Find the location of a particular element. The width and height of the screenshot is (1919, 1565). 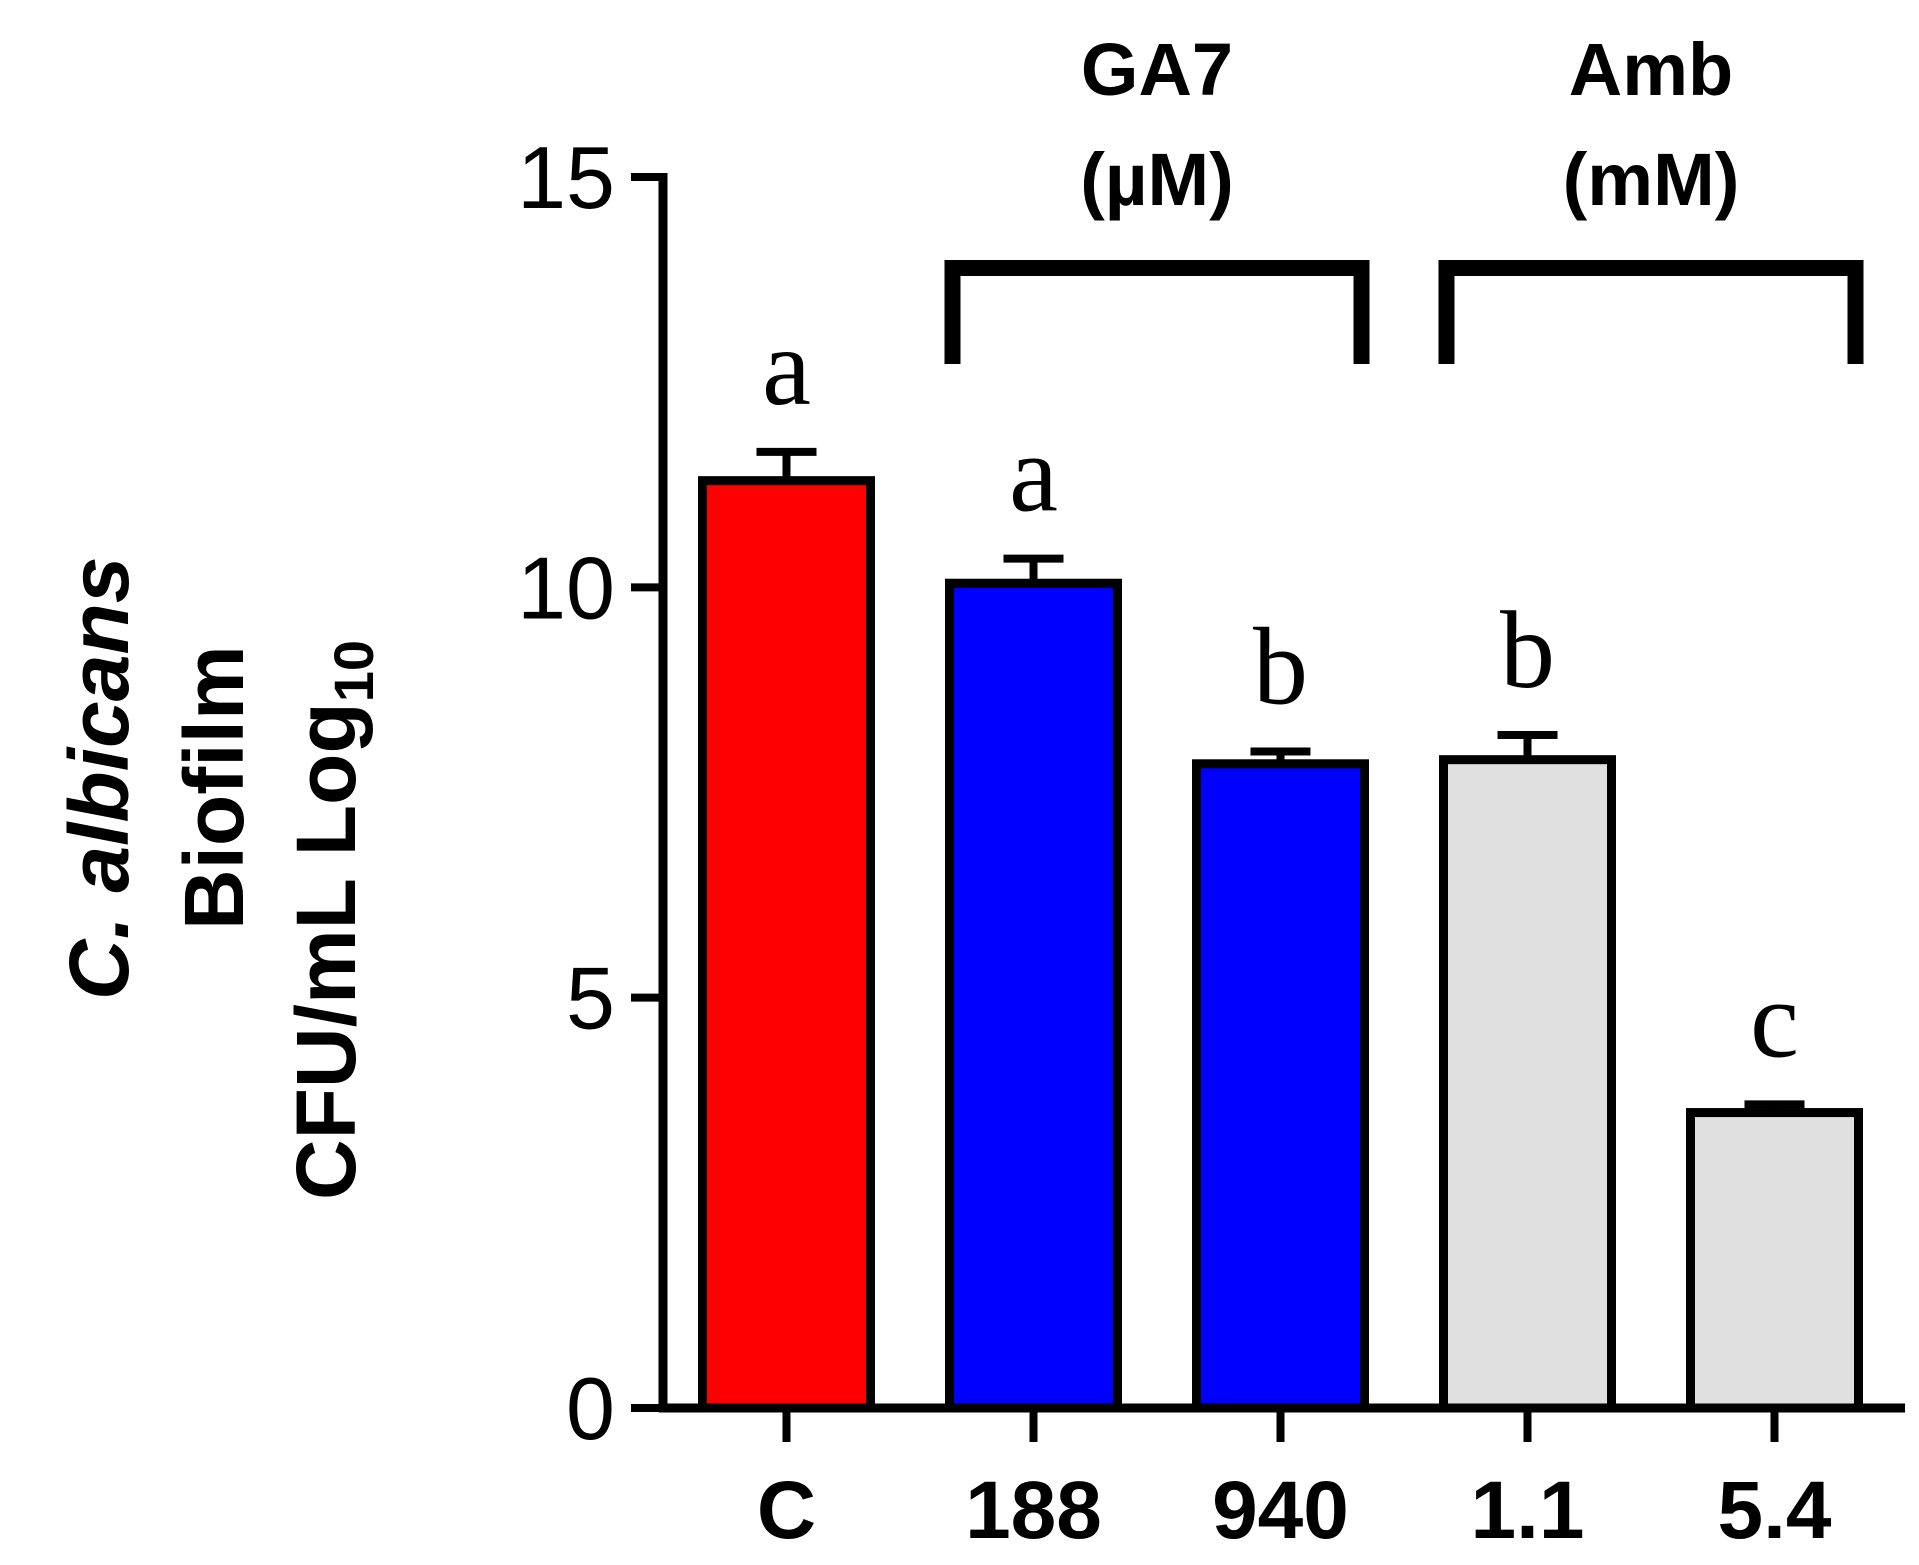

group-bracket-amb is located at coordinates (1651, 312).